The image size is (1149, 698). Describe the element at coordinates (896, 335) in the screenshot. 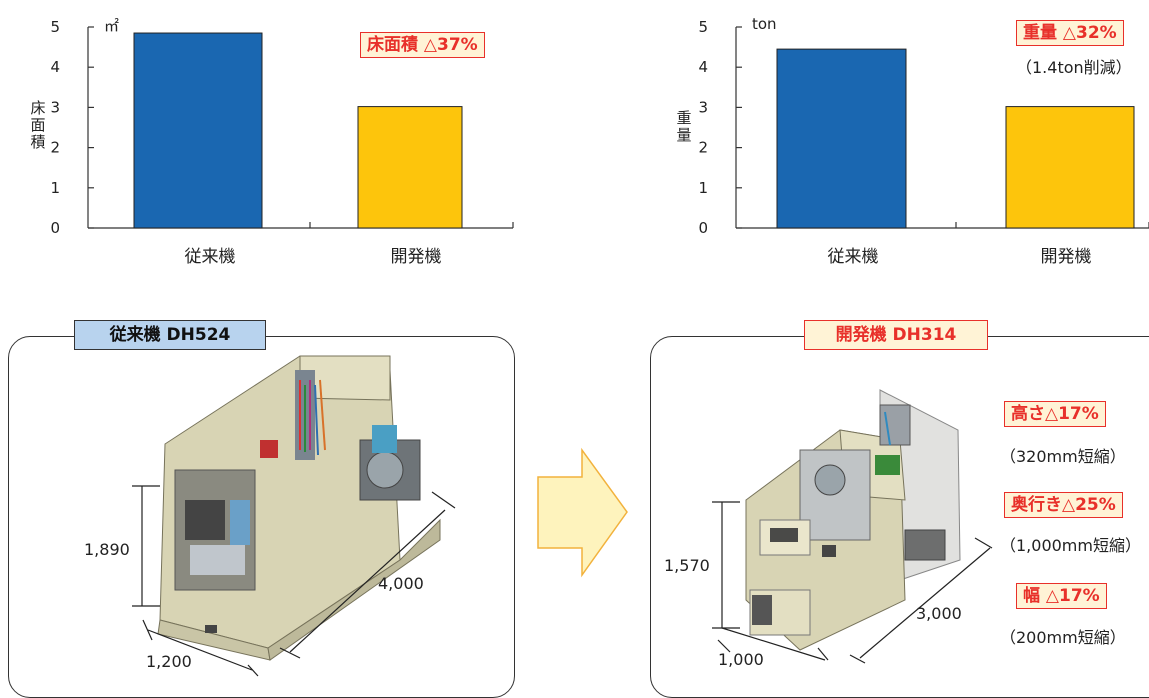

I see `right-machine-title: 開発機 DH314` at that location.